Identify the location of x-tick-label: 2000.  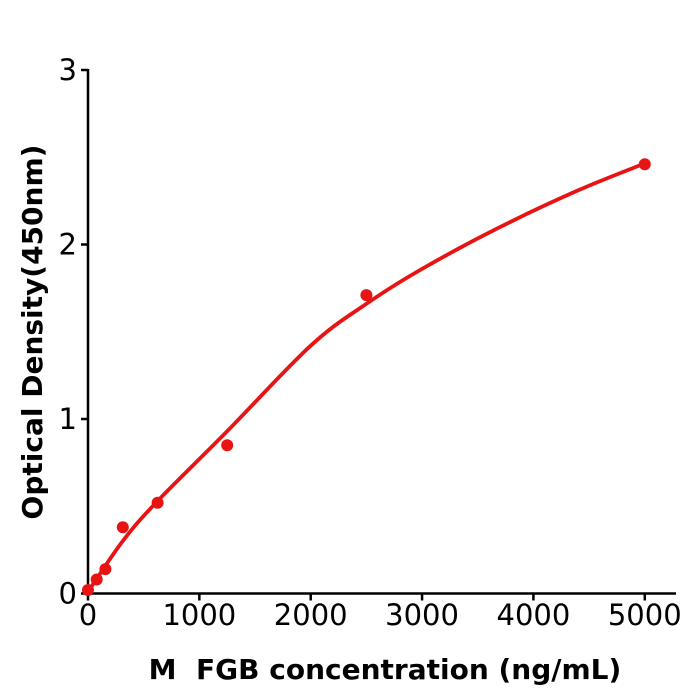
(311, 615).